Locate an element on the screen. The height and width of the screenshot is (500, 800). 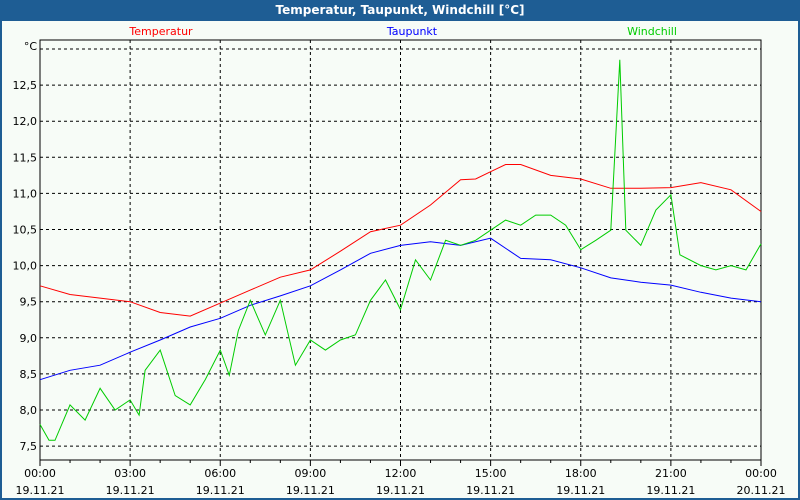
y-tick-label: 10,0 is located at coordinates (25, 266).